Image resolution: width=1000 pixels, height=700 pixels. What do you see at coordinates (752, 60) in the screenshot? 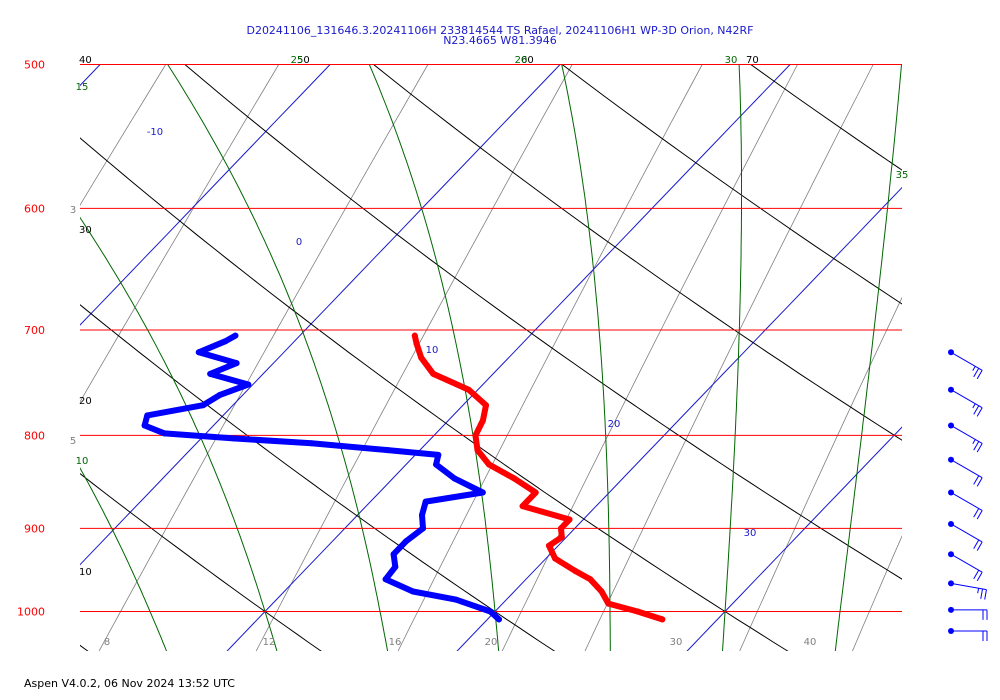
I see `dry-adiabat-label: 70` at bounding box center [752, 60].